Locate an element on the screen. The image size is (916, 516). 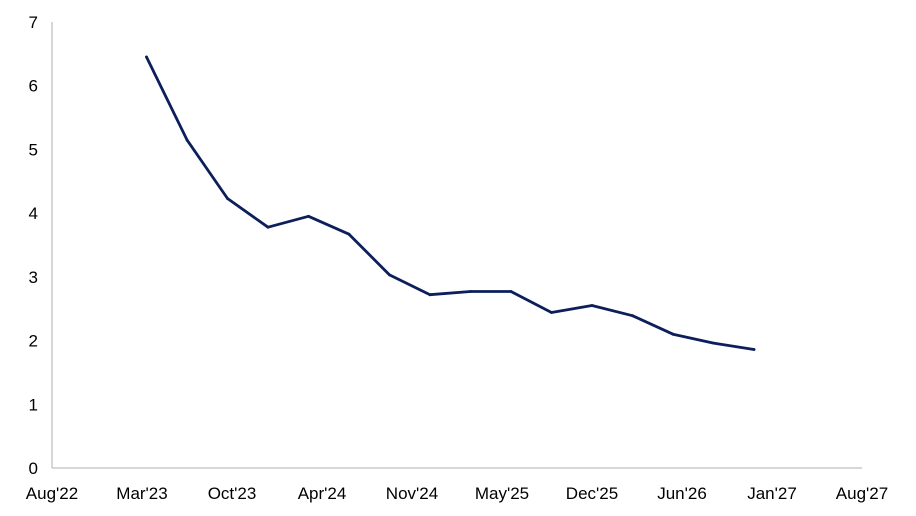
y-axis-tick-labels: 0 1 2 3 4 5 6 7 is located at coordinates (33, 245).